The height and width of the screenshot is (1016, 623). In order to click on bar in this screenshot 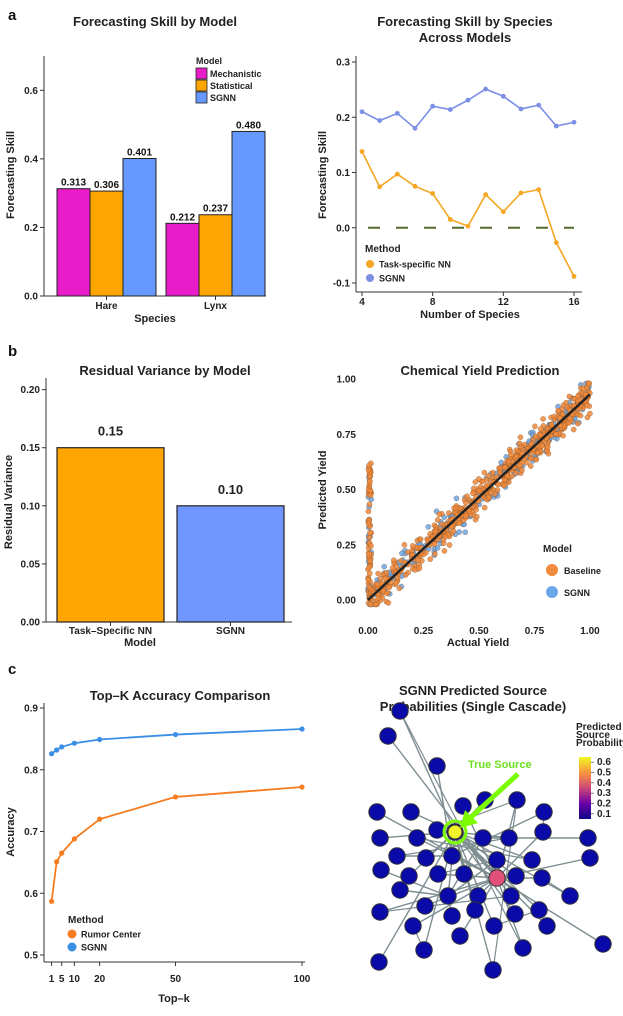, I will do `click(230, 564)`.